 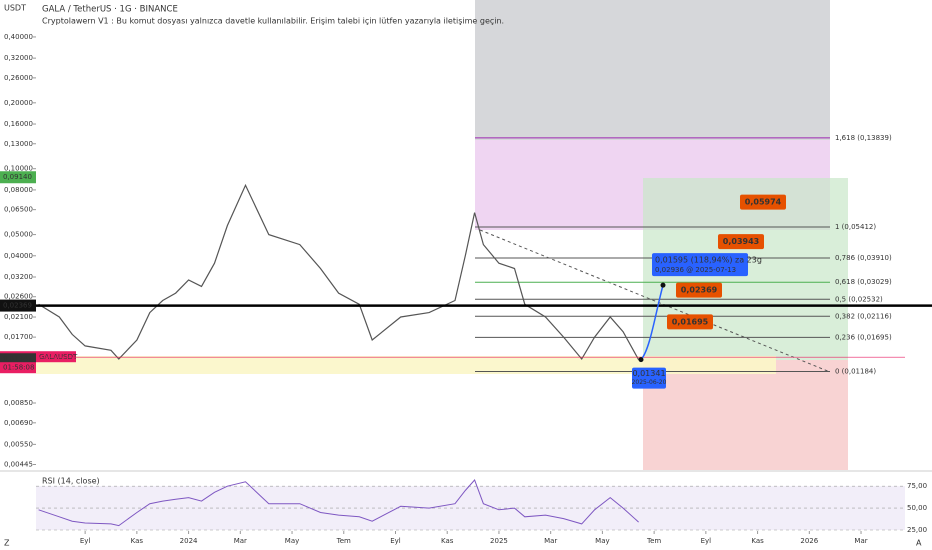 What do you see at coordinates (855, 227) in the screenshot?
I see `fib-label: 1 (0,05412)` at bounding box center [855, 227].